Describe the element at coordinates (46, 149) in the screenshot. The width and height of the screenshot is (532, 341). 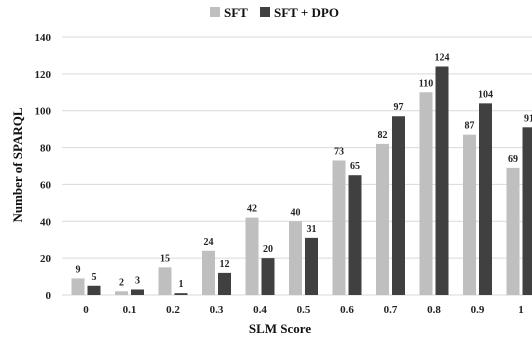
I see `y-tick-label: 80` at that location.